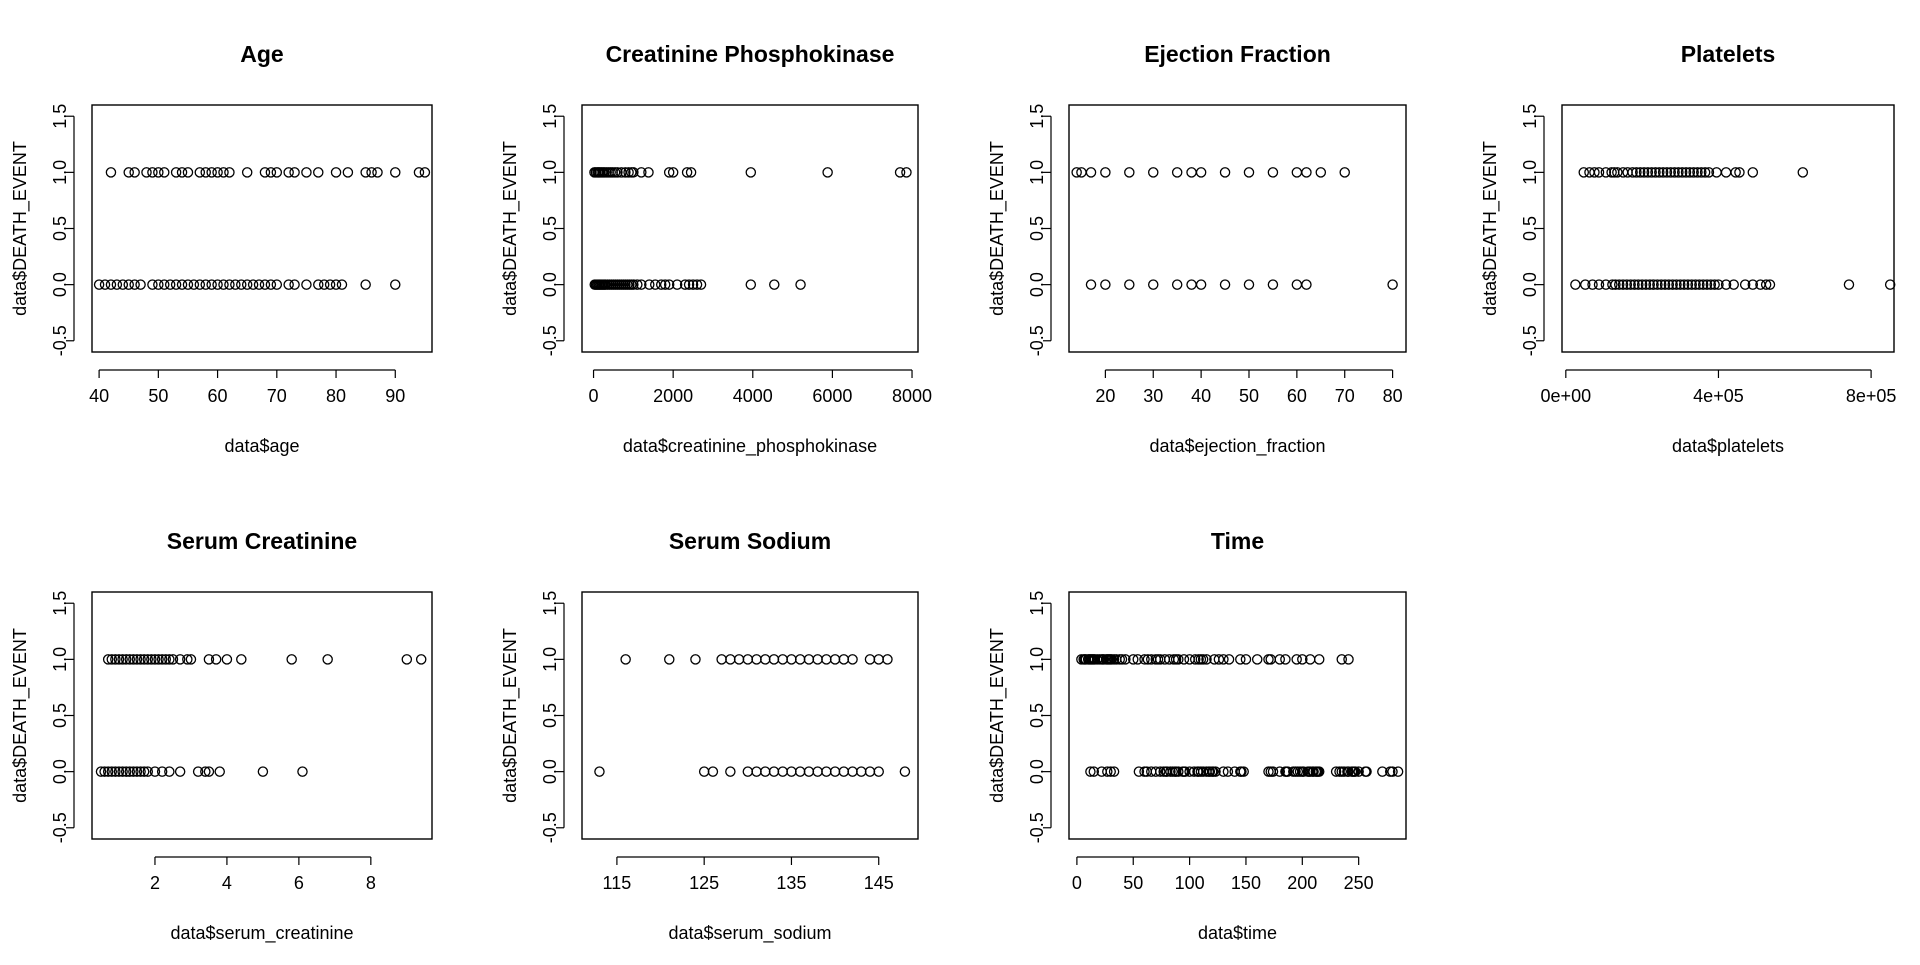  I want to click on y-tick-label: 0.5, so click(1037, 715).